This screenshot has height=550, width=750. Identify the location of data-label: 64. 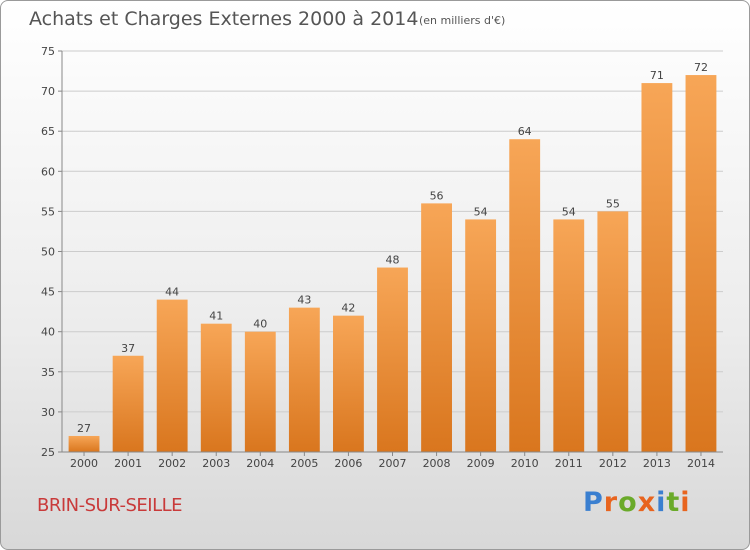
(525, 131).